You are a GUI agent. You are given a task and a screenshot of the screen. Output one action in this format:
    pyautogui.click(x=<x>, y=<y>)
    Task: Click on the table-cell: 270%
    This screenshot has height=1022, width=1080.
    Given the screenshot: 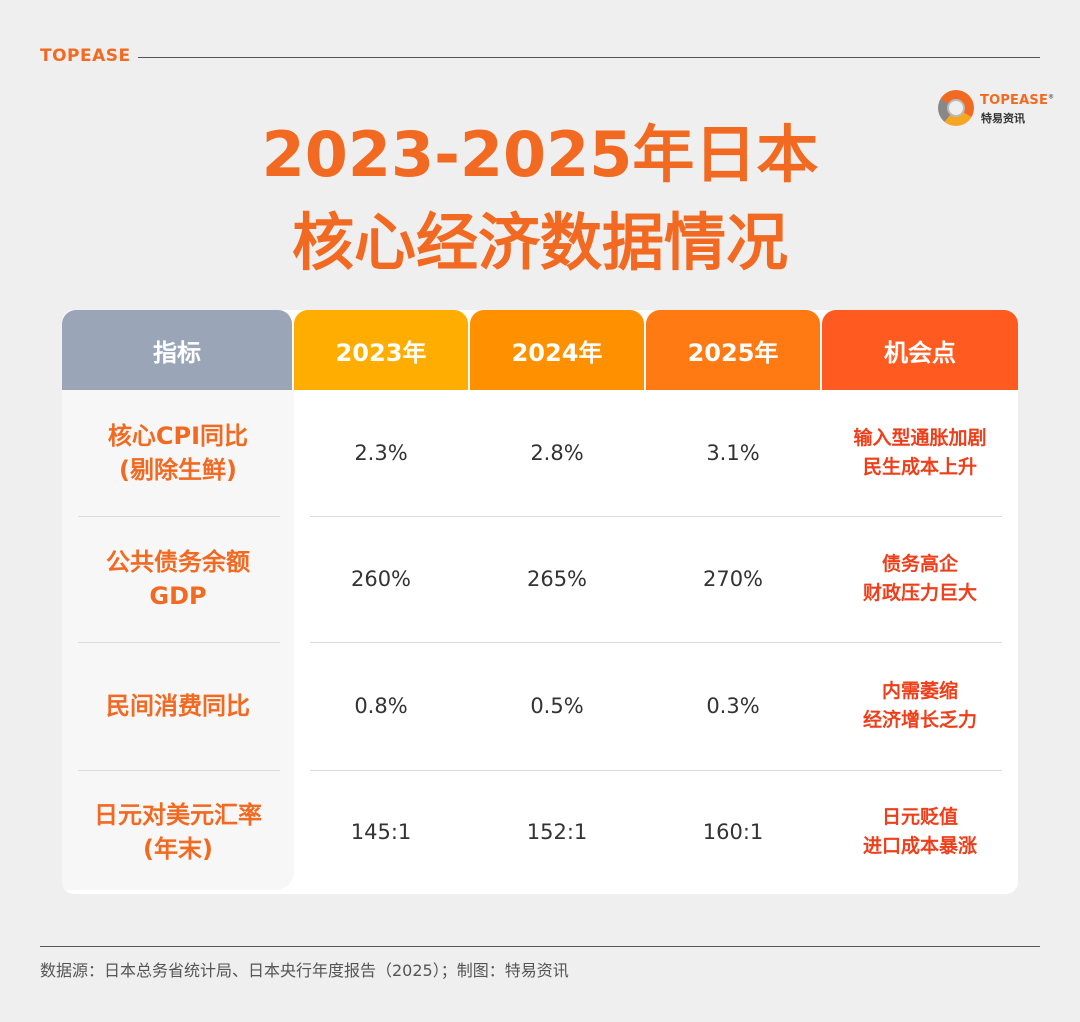 What is the action you would take?
    pyautogui.click(x=733, y=579)
    